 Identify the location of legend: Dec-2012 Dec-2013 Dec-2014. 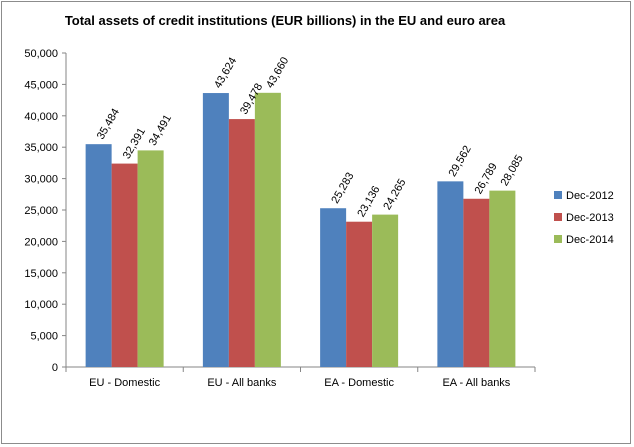
(584, 218).